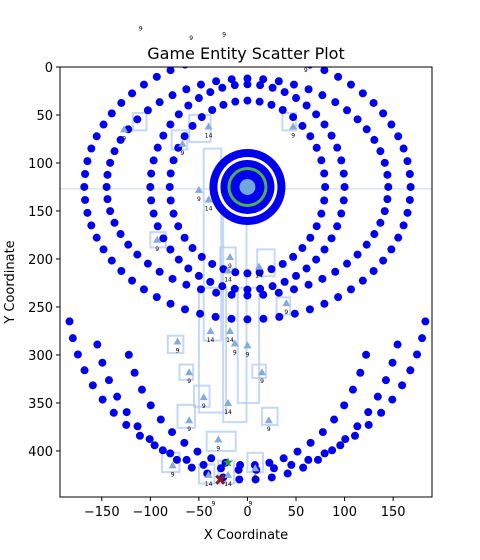  What do you see at coordinates (209, 136) in the screenshot?
I see `marker-label: 14` at bounding box center [209, 136].